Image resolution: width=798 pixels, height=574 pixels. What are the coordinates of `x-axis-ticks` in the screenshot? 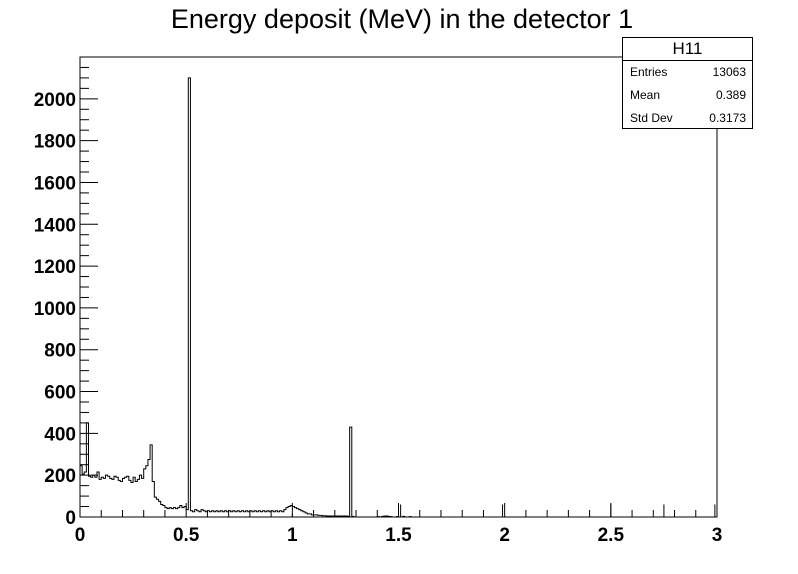 It's located at (398, 510).